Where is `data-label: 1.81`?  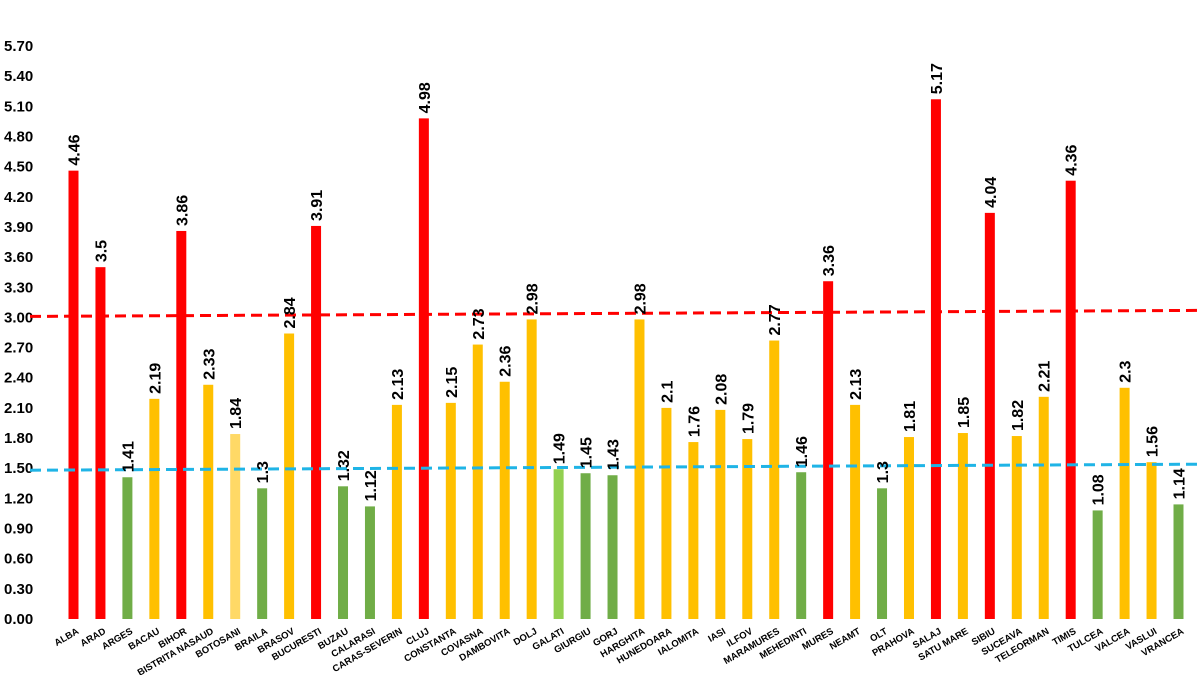 data-label: 1.81 is located at coordinates (910, 416).